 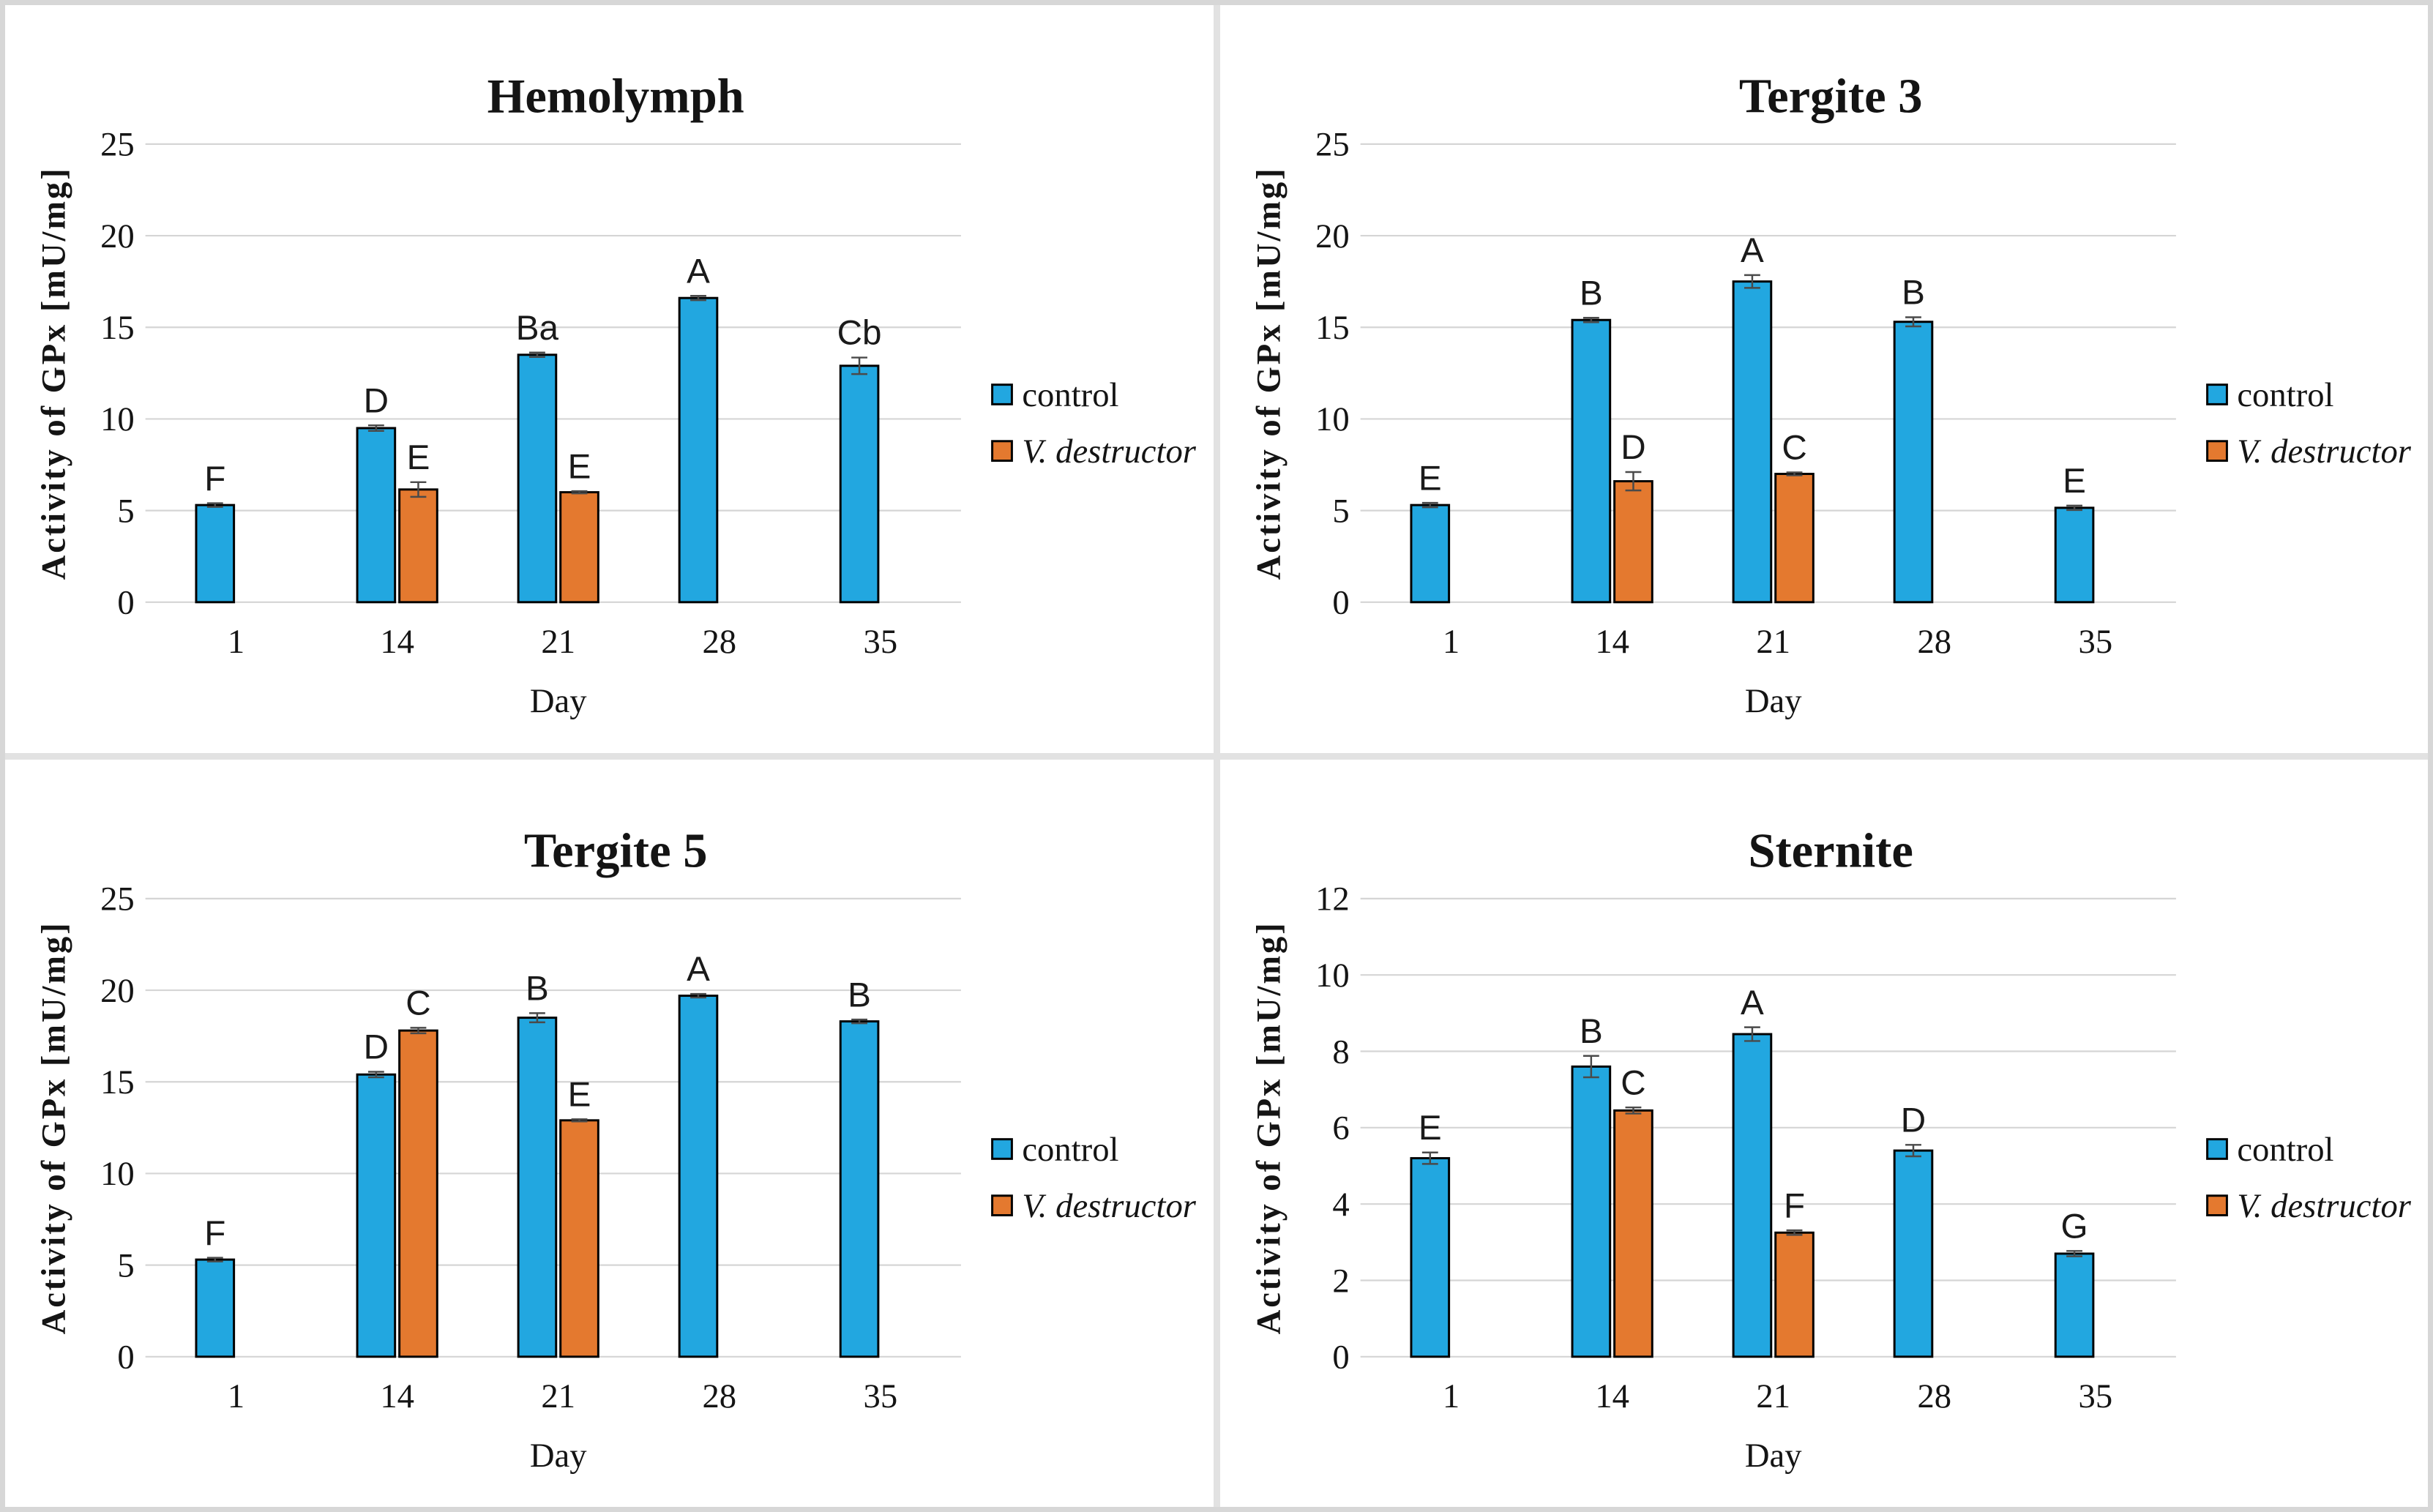 What do you see at coordinates (859, 333) in the screenshot?
I see `significance-label: Cb` at bounding box center [859, 333].